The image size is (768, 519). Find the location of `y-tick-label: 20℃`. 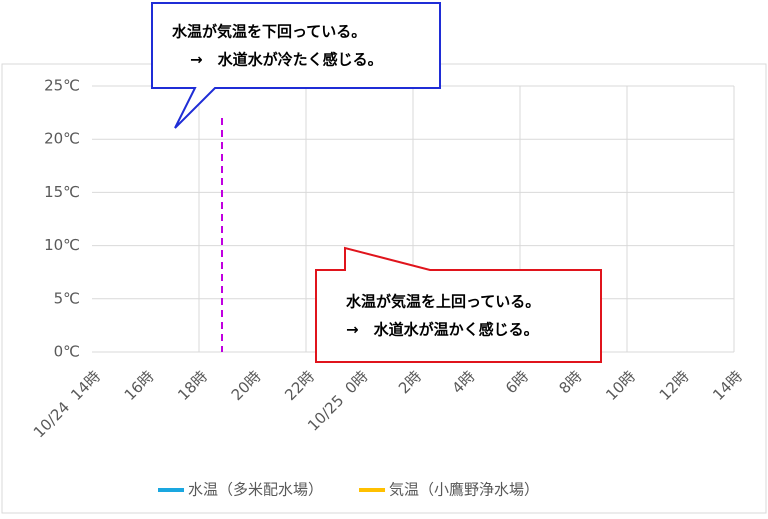

y-tick-label: 20℃ is located at coordinates (62, 139).